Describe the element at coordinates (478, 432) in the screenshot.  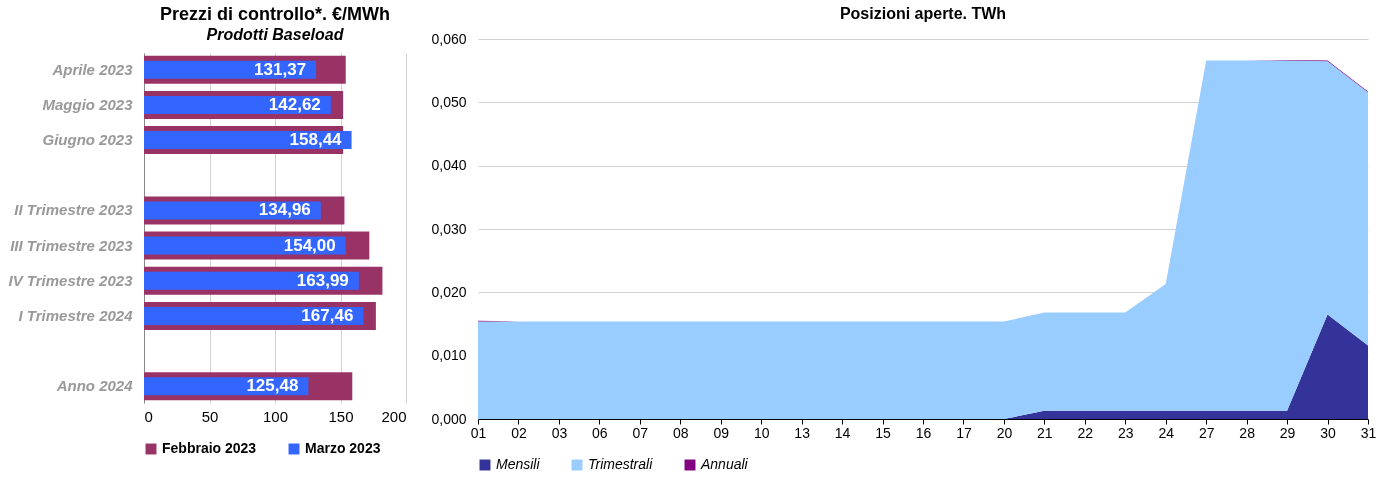
I see `x-tick-label: 01` at that location.